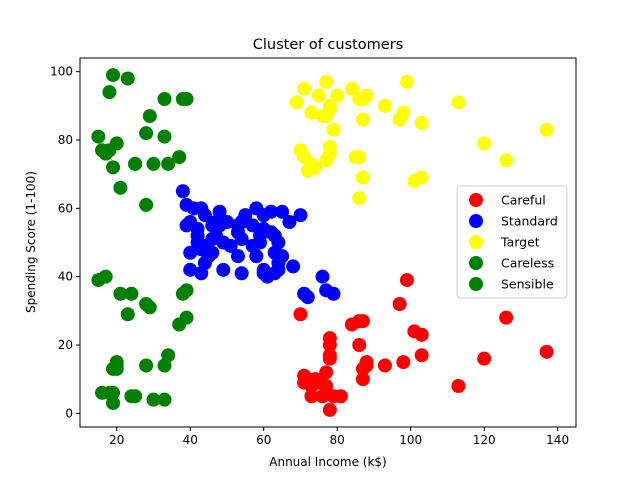 The height and width of the screenshot is (484, 640). What do you see at coordinates (65, 140) in the screenshot?
I see `y-tick-label-80: 80` at bounding box center [65, 140].